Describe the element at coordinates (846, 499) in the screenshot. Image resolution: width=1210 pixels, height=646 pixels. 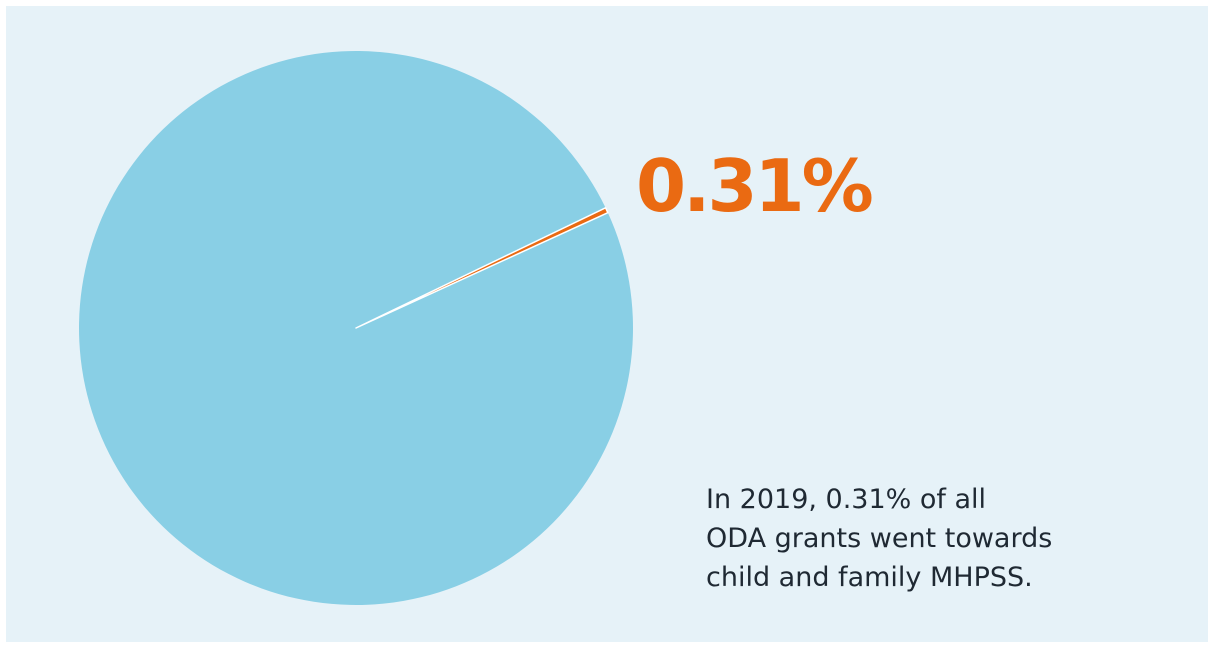
I see `annotation-line-1: In 2019, 0.31% of all` at that location.